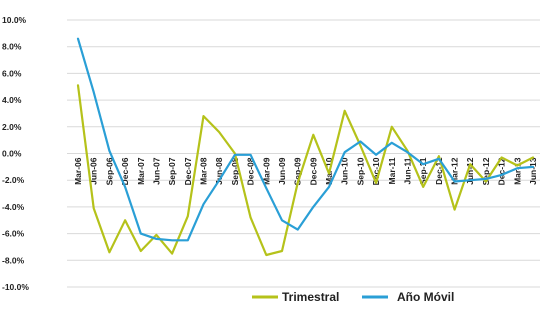  I want to click on y-tick-label: 4.0%, so click(12, 100).